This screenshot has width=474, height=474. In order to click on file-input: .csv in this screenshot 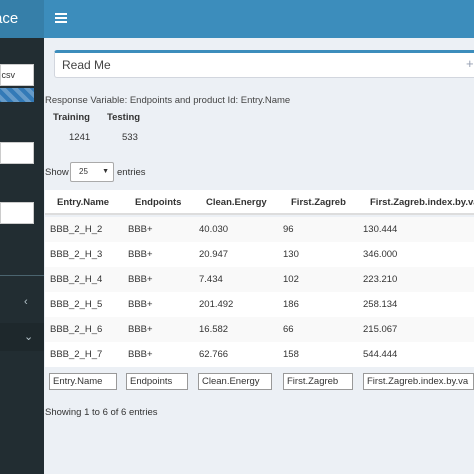, I will do `click(17, 75)`.